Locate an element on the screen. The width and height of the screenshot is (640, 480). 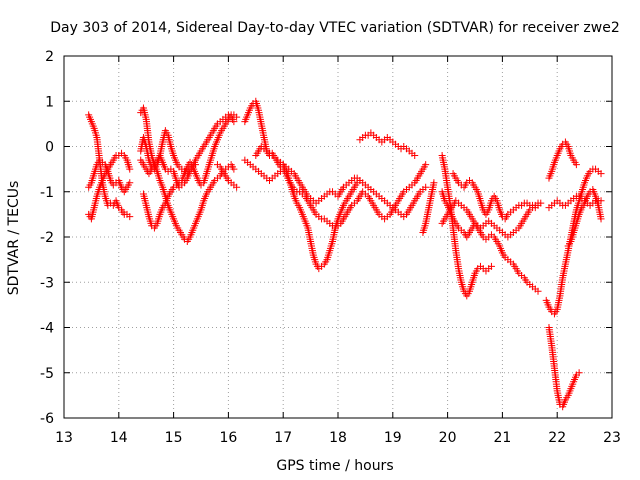
x-tick-label: 23 is located at coordinates (612, 438).